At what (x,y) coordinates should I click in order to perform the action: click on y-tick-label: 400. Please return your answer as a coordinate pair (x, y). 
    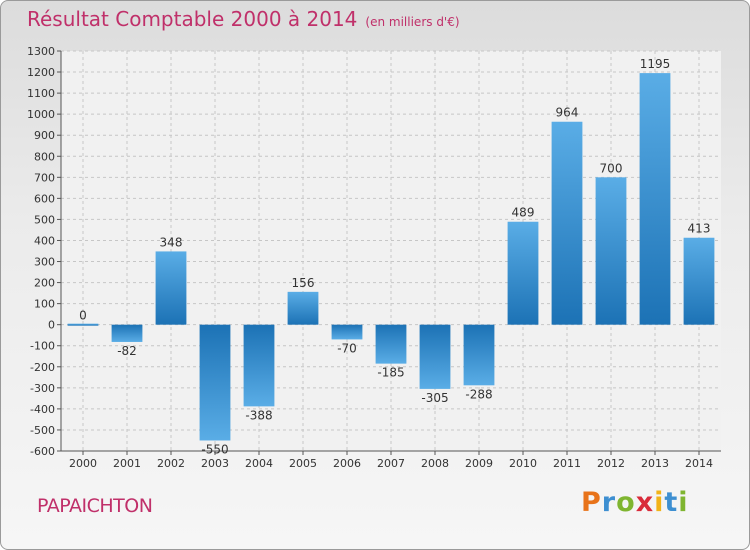
    Looking at the image, I should click on (44, 240).